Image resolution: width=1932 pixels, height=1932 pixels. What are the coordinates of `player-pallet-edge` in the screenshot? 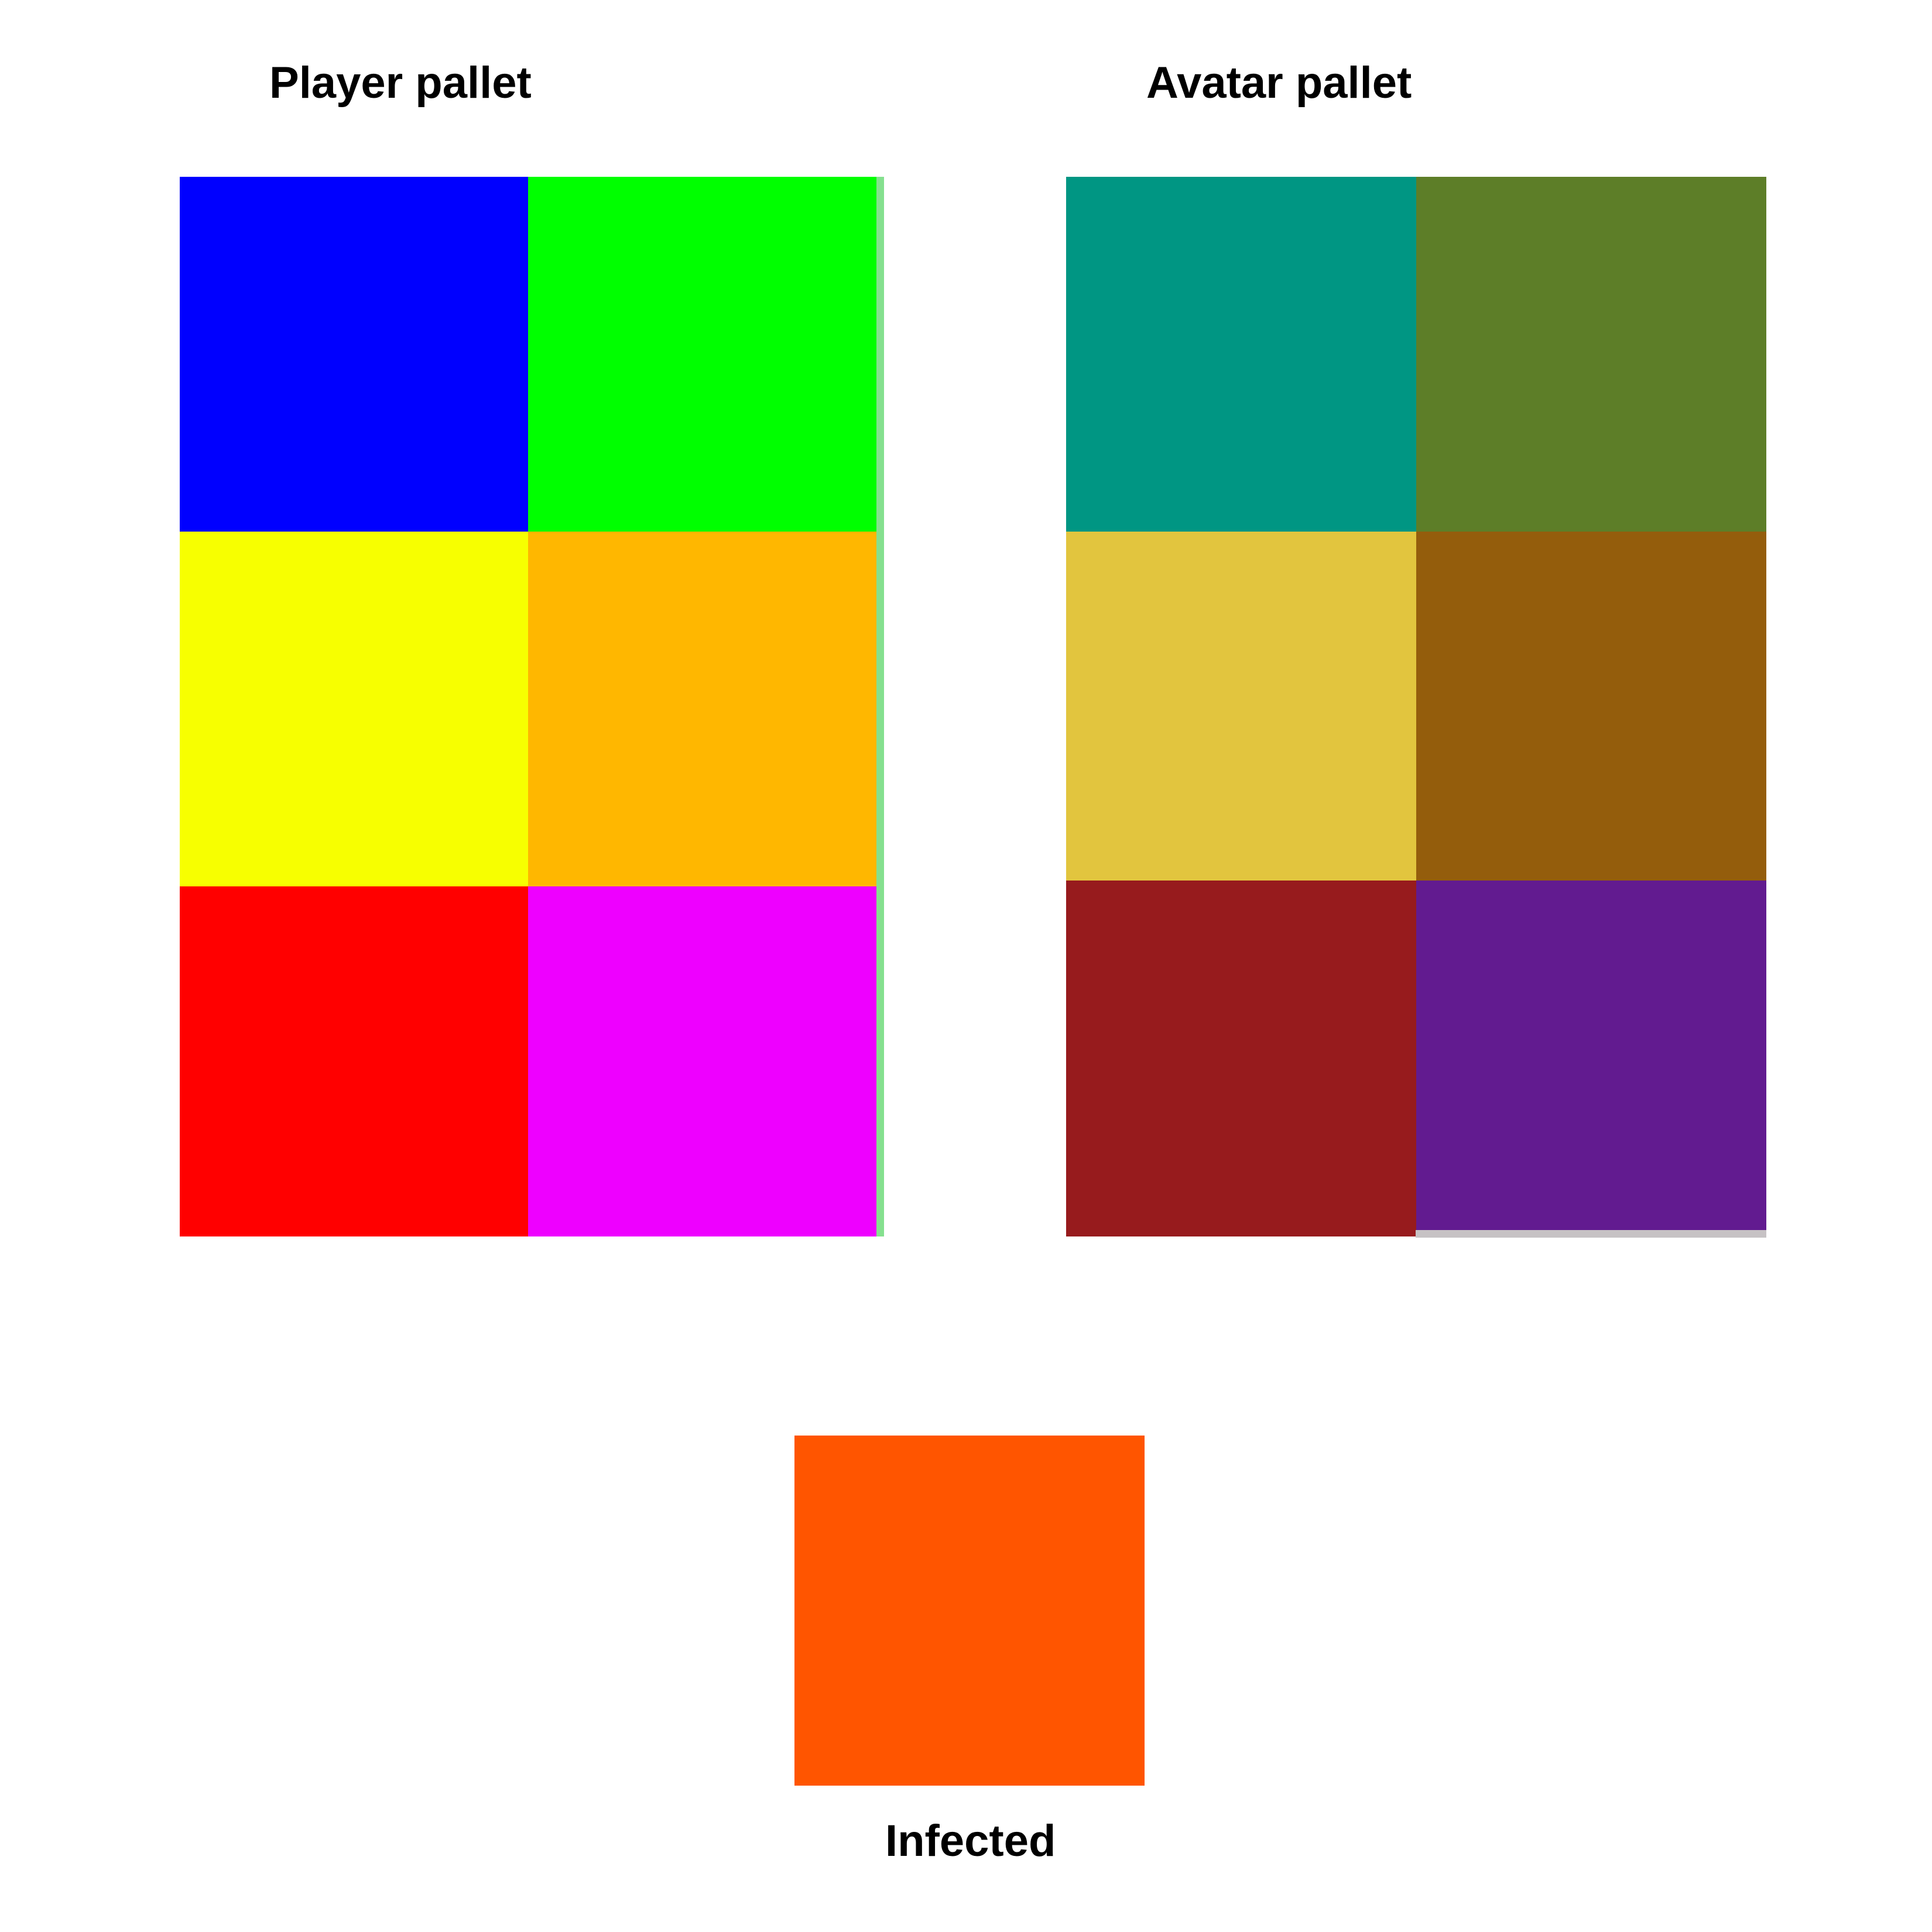 It's located at (880, 706).